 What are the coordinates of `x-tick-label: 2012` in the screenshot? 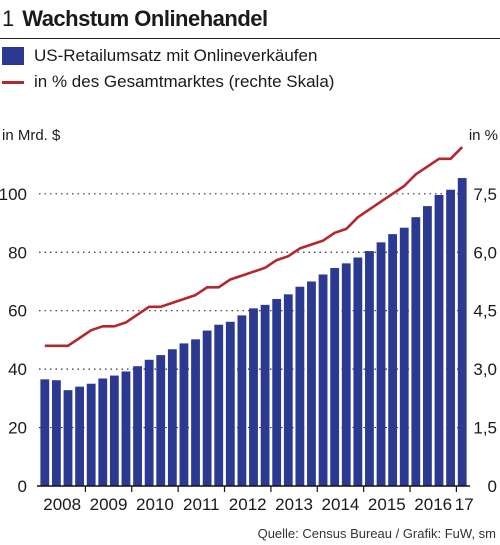 It's located at (248, 504).